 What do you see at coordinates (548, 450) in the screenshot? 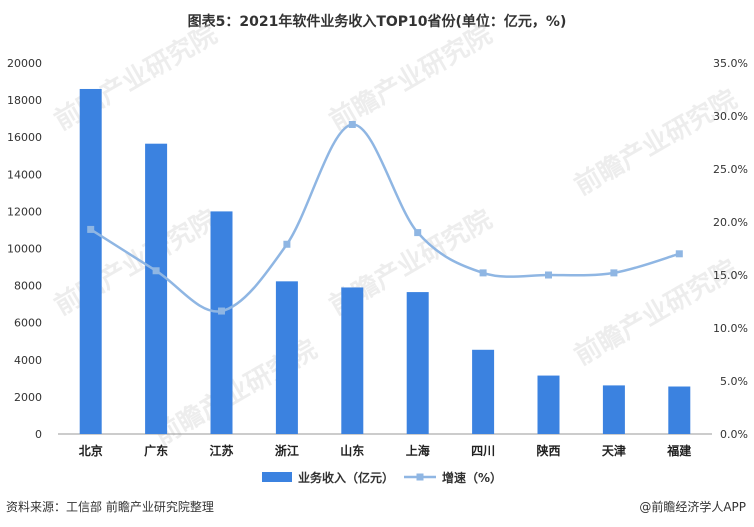
I see `x-category-label: 陕西` at bounding box center [548, 450].